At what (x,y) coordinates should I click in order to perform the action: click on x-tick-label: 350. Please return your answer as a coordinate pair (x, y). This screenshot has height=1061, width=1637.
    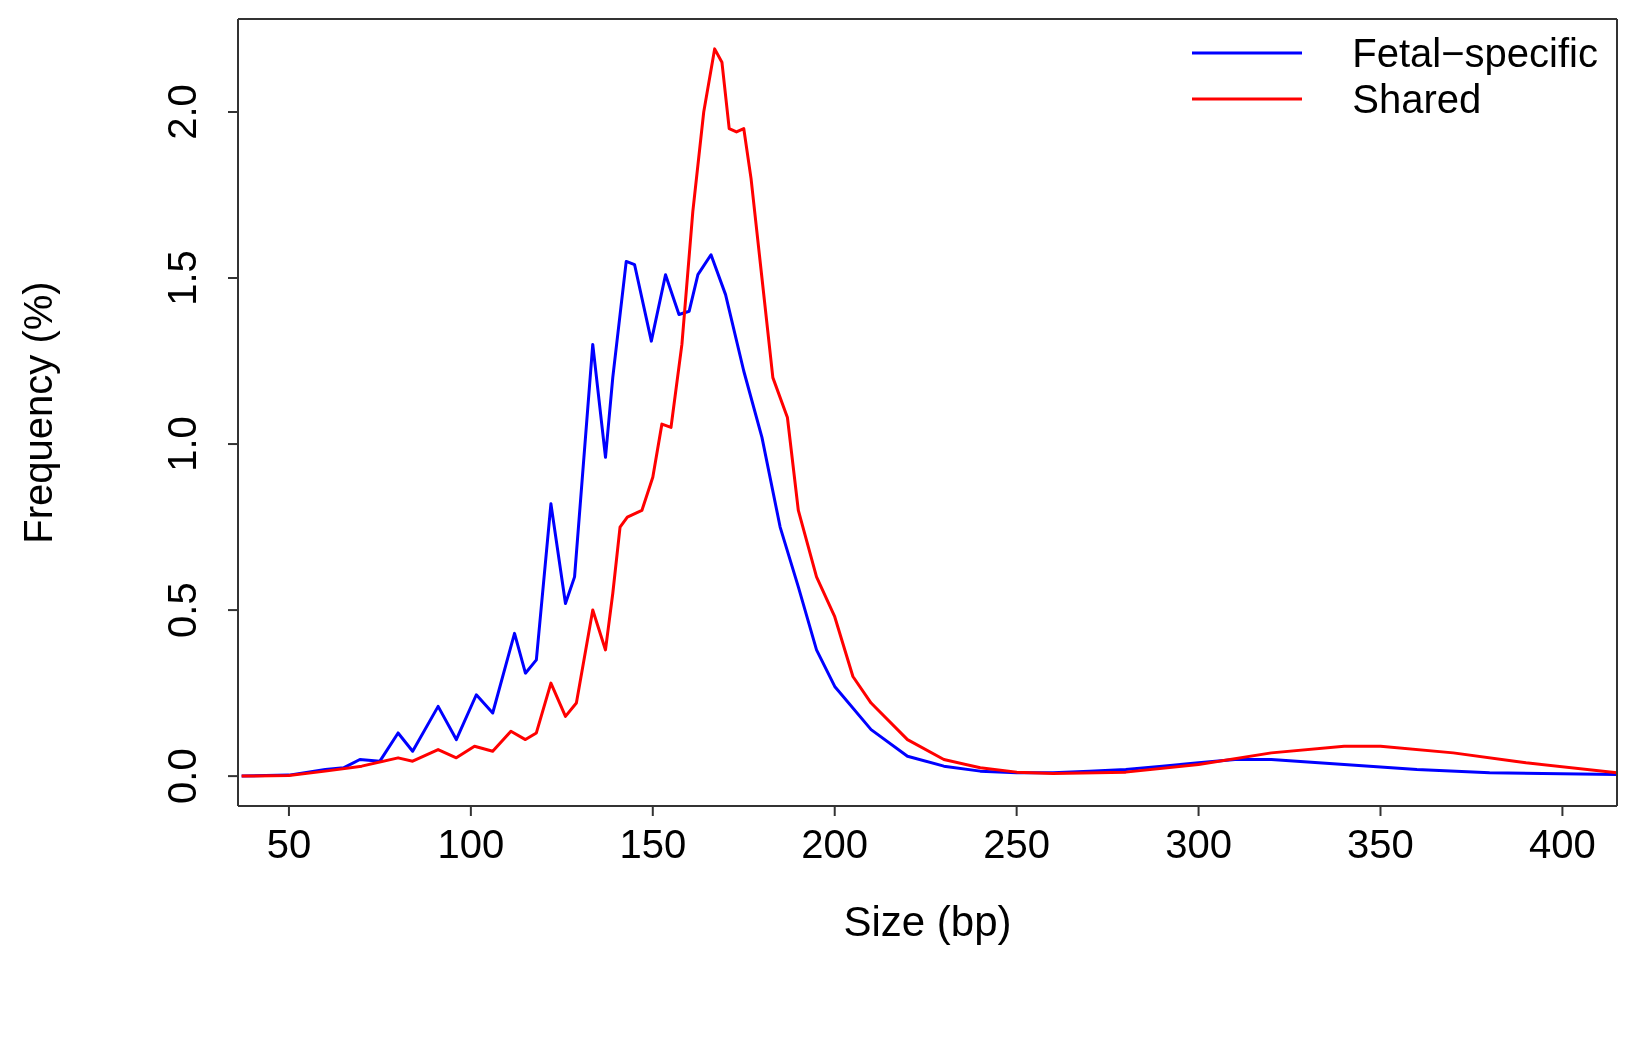
    Looking at the image, I should click on (1380, 844).